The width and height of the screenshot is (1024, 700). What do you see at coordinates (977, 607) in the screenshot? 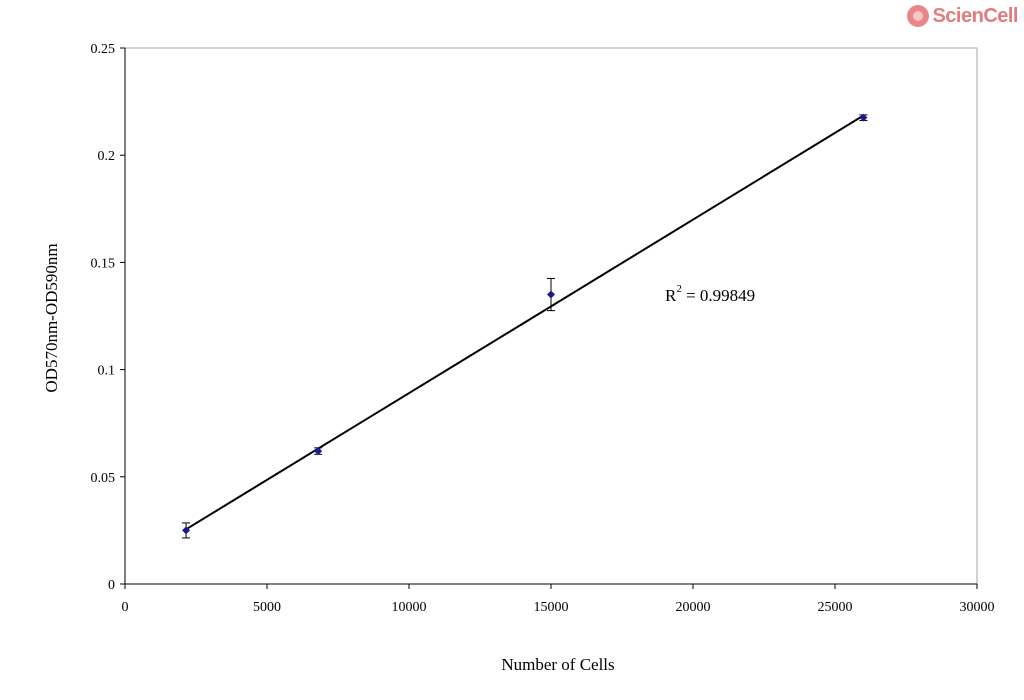
I see `x-tick-label: 30000` at bounding box center [977, 607].